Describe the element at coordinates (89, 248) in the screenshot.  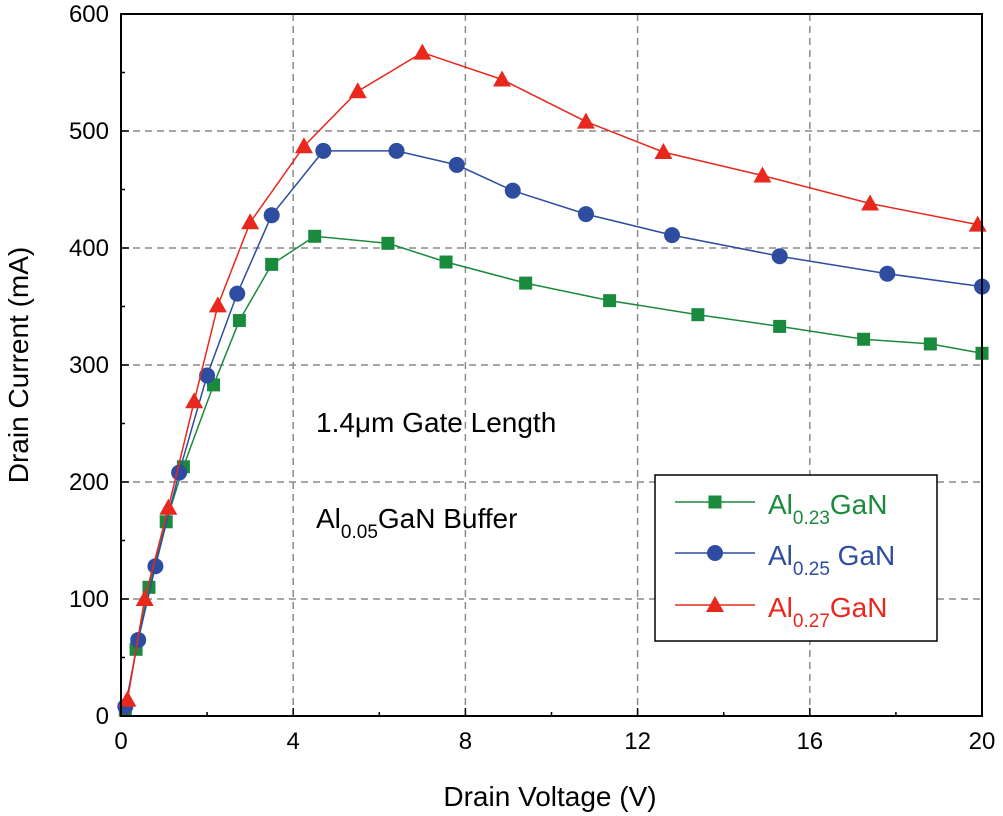
I see `y-tick-label: 400` at that location.